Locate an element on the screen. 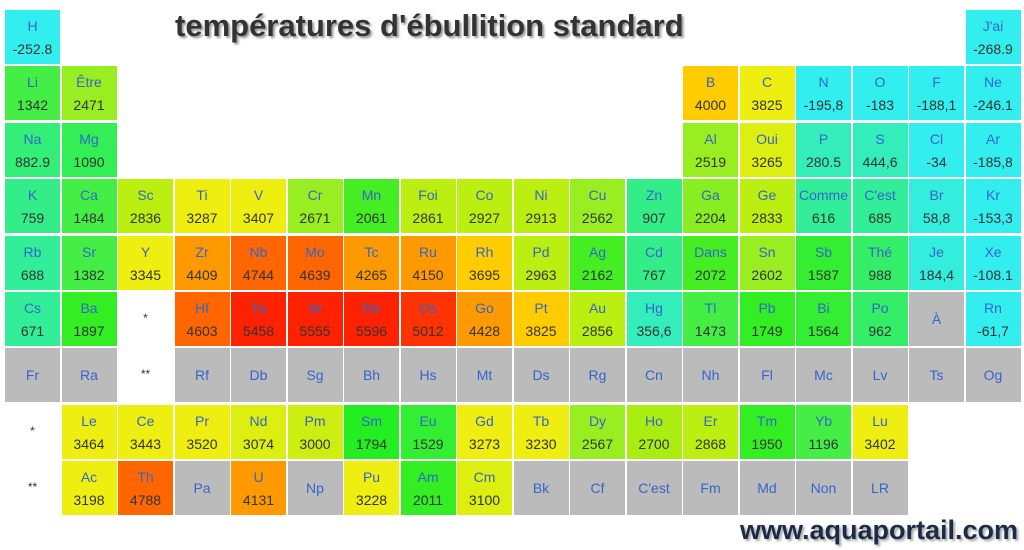 This screenshot has width=1024, height=550. element-cell: Cr 2671 is located at coordinates (315, 206).